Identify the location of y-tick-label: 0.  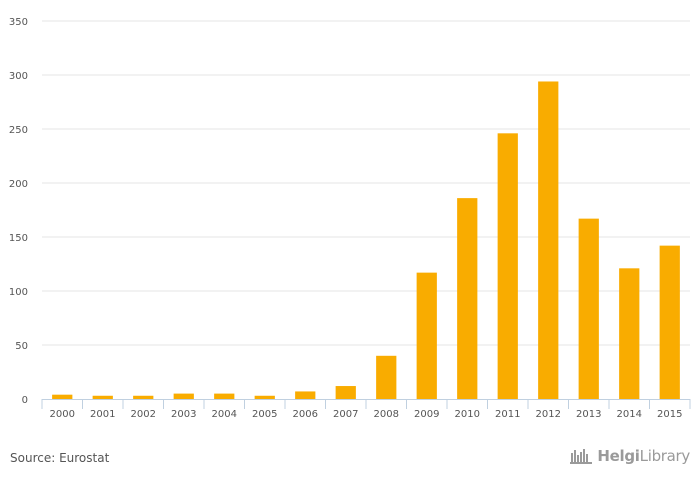
(25, 400).